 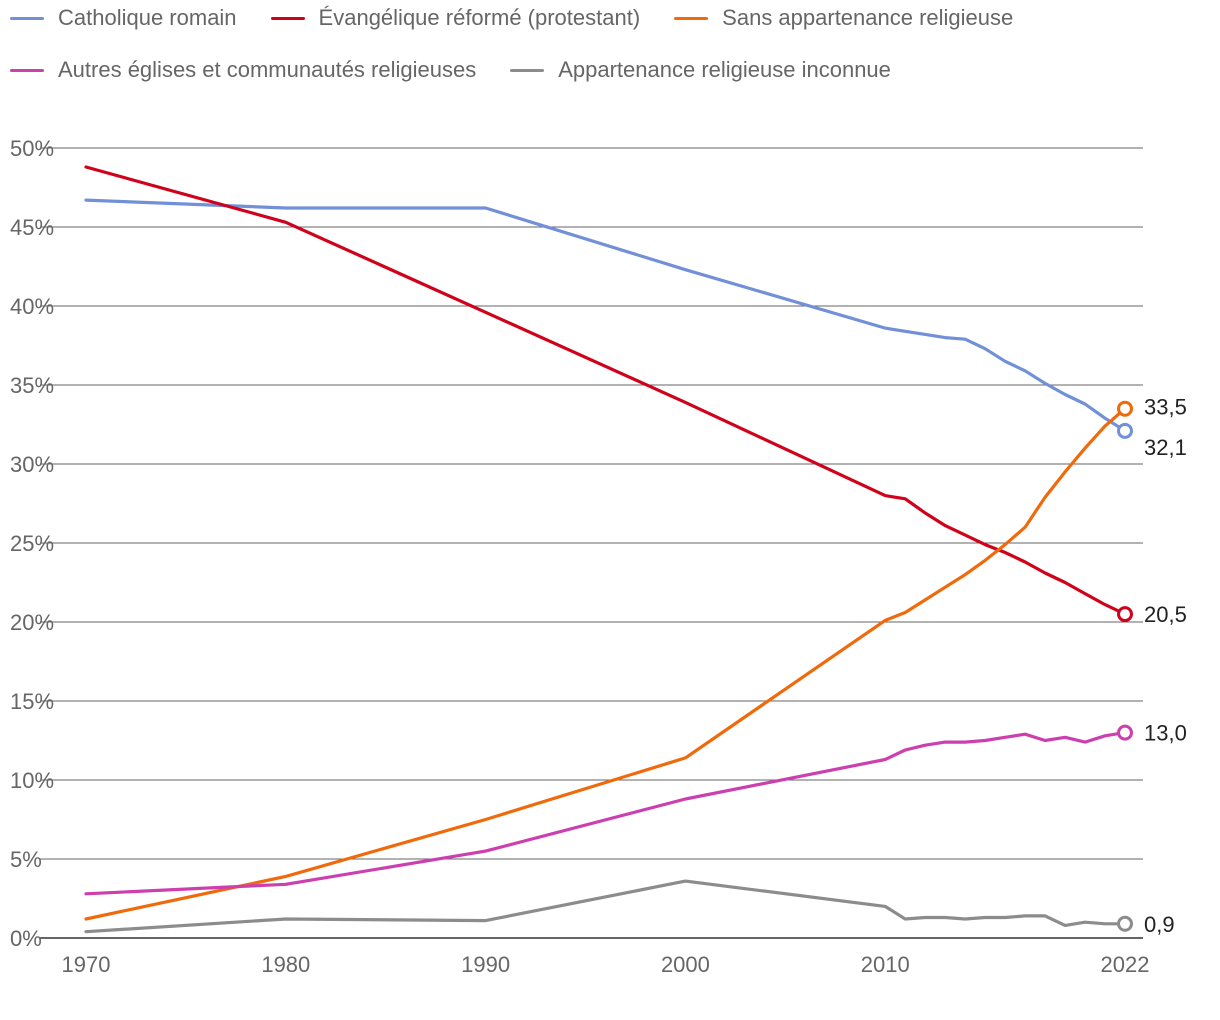 I want to click on x-tick-label-2000: 2000, so click(x=685, y=964).